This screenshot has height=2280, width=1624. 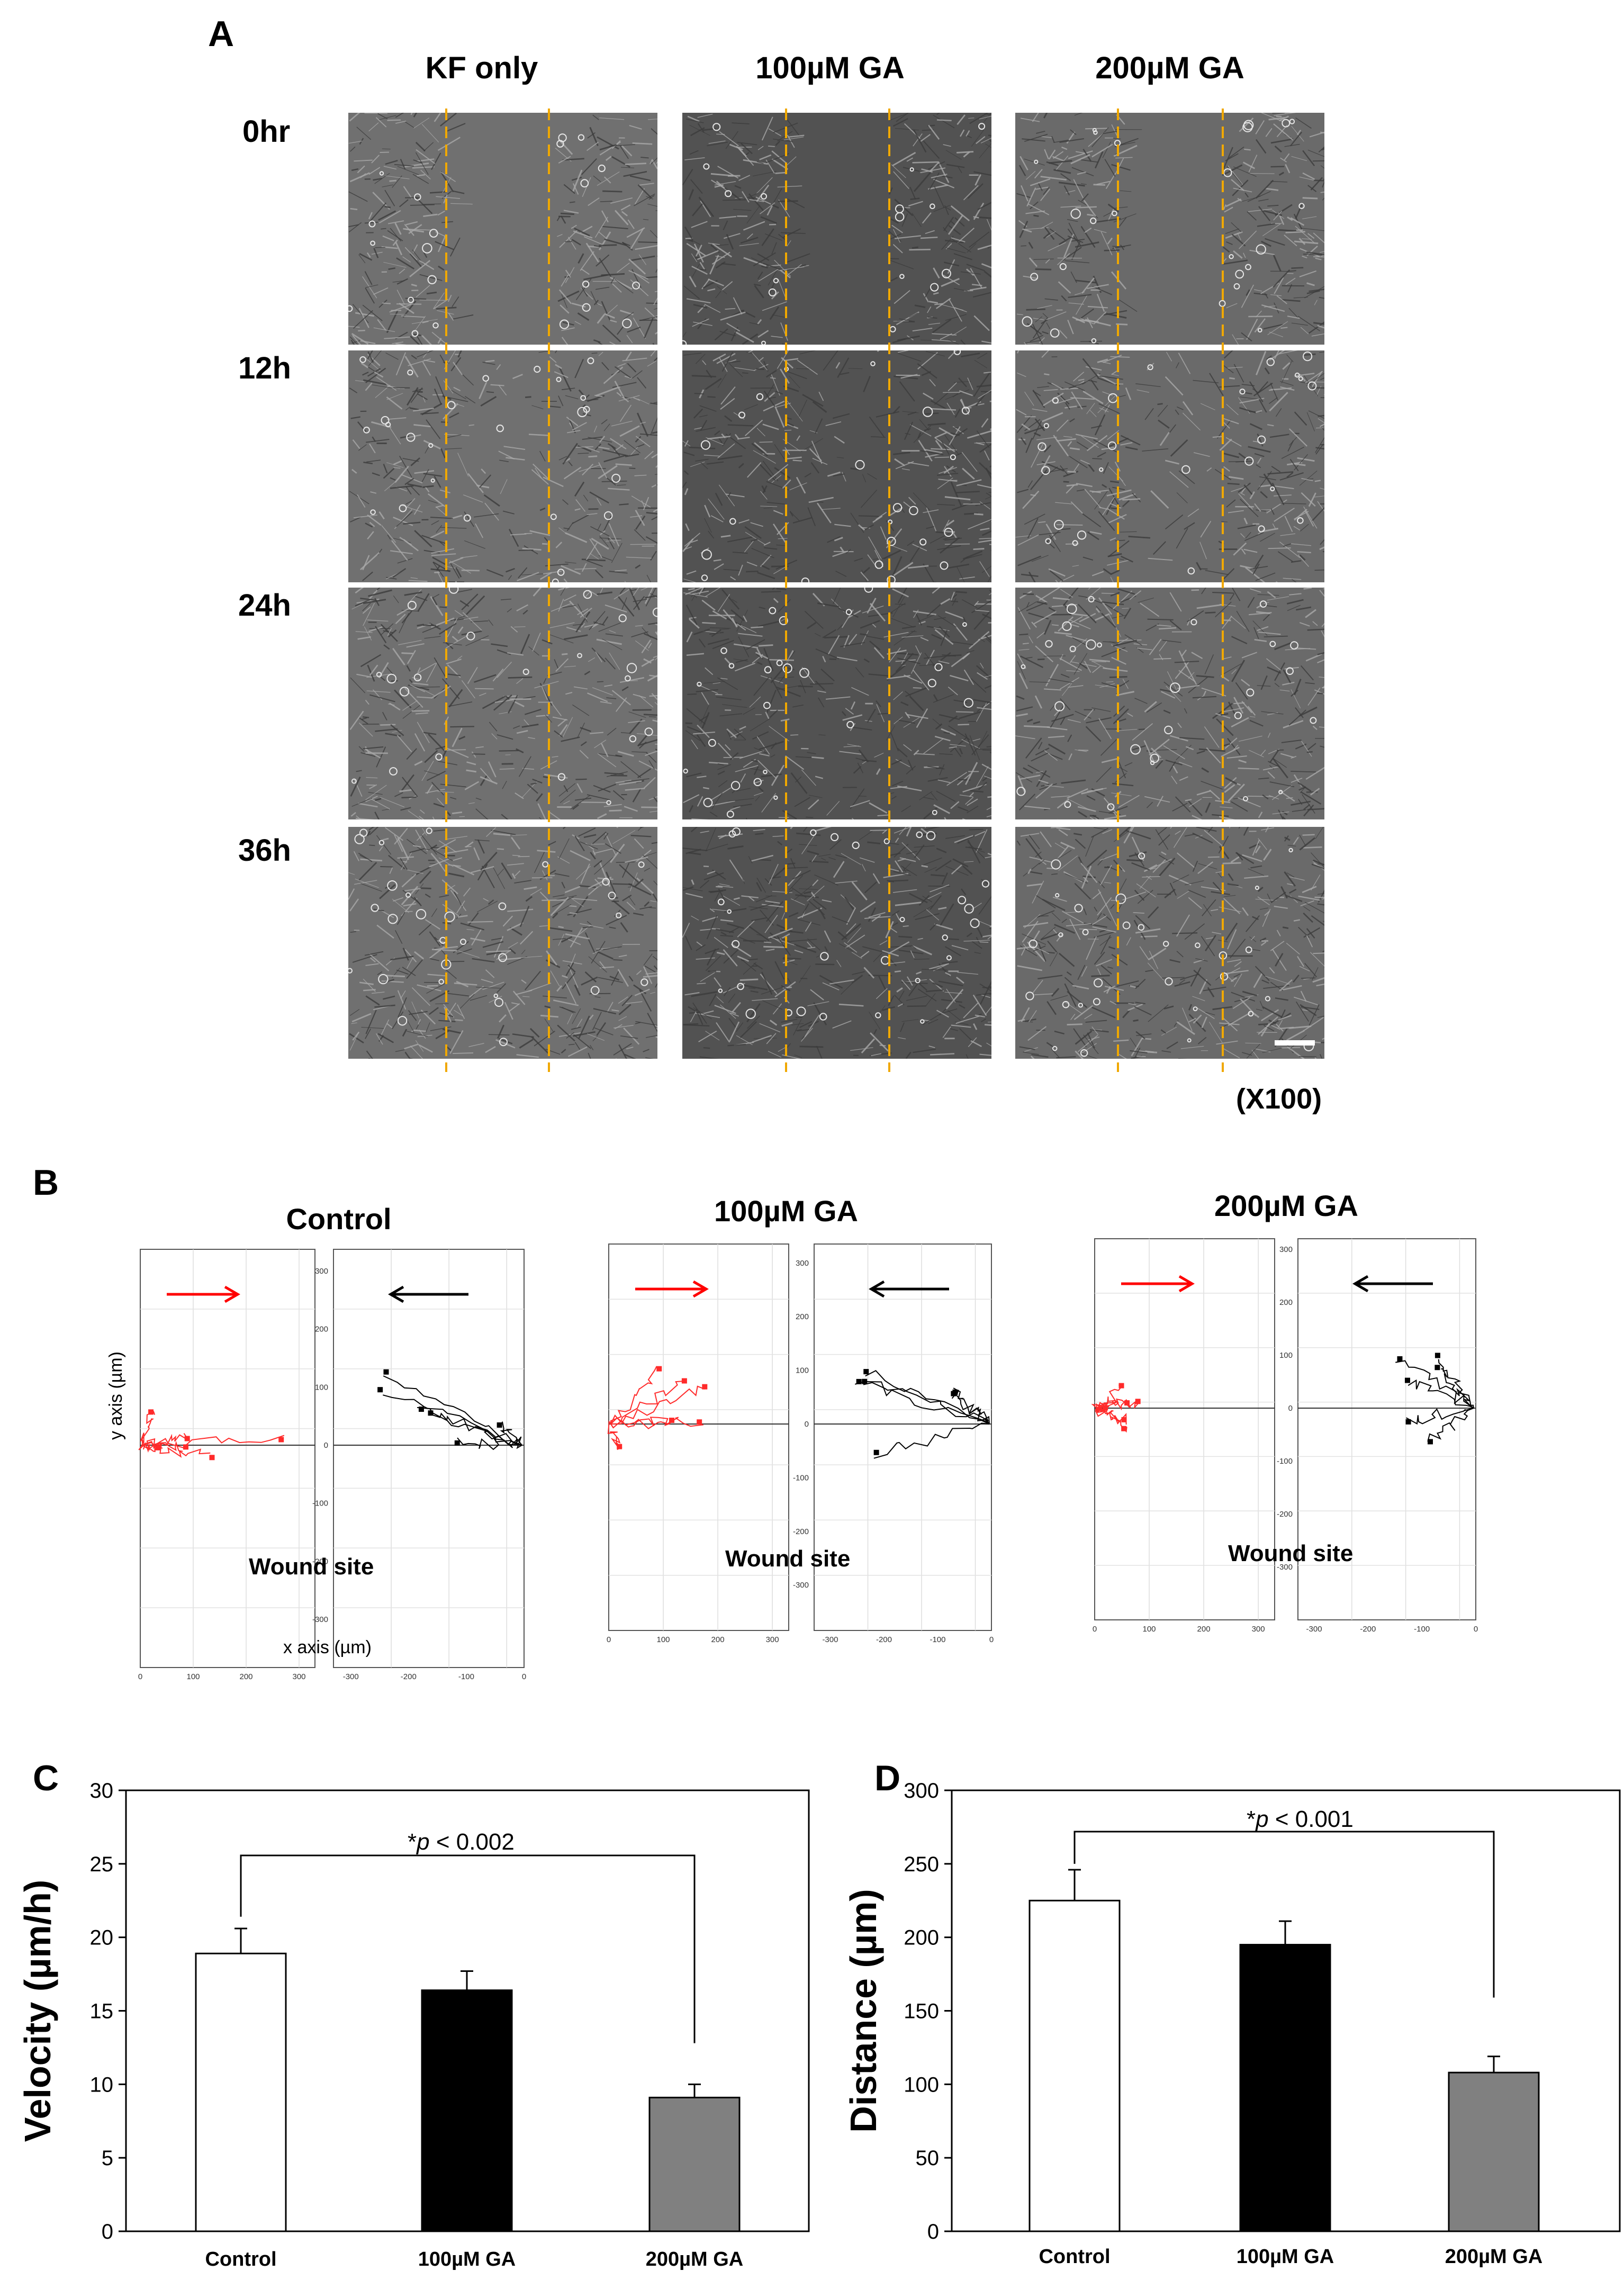 What do you see at coordinates (102, 2084) in the screenshot?
I see `y-tick-label-10: 10` at bounding box center [102, 2084].